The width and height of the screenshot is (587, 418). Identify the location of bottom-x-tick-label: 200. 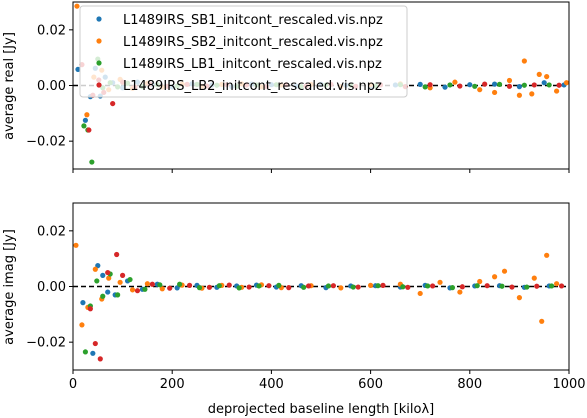
(172, 384).